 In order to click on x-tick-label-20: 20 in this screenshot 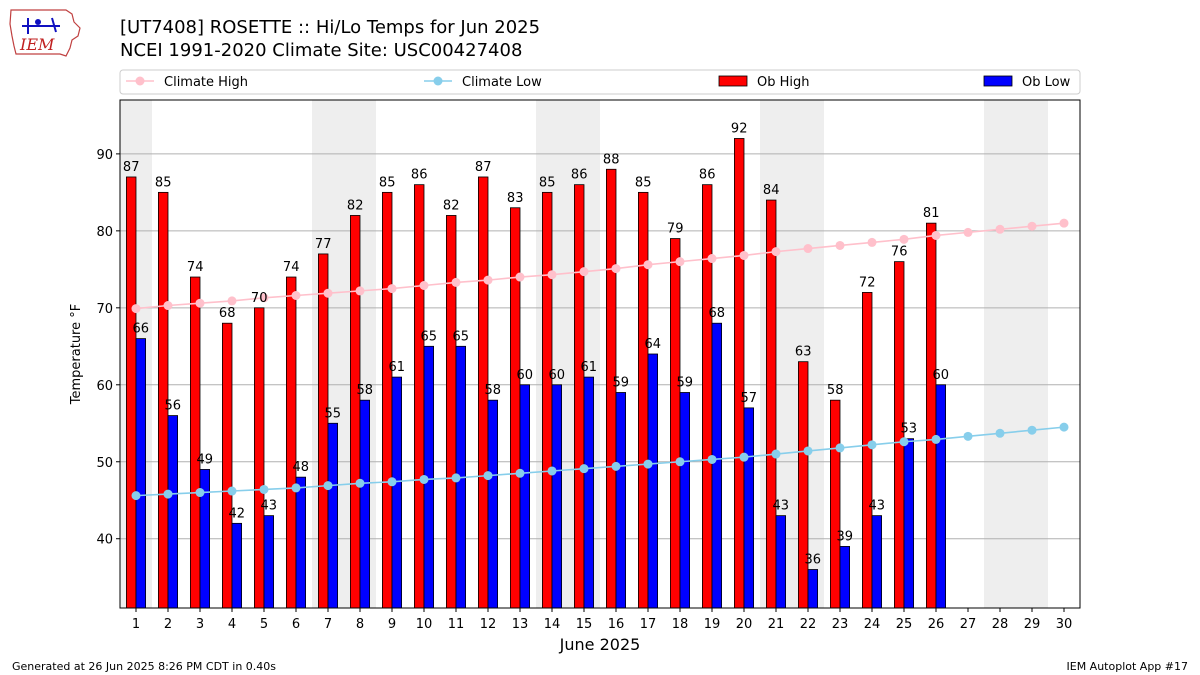, I will do `click(744, 624)`.